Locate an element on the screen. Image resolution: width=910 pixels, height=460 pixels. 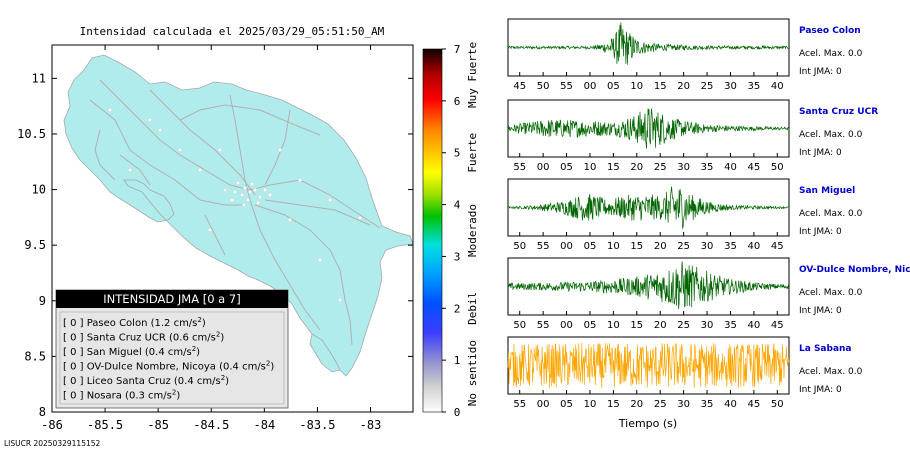
map-x-tick-label: -85.5 is located at coordinates (105, 425).